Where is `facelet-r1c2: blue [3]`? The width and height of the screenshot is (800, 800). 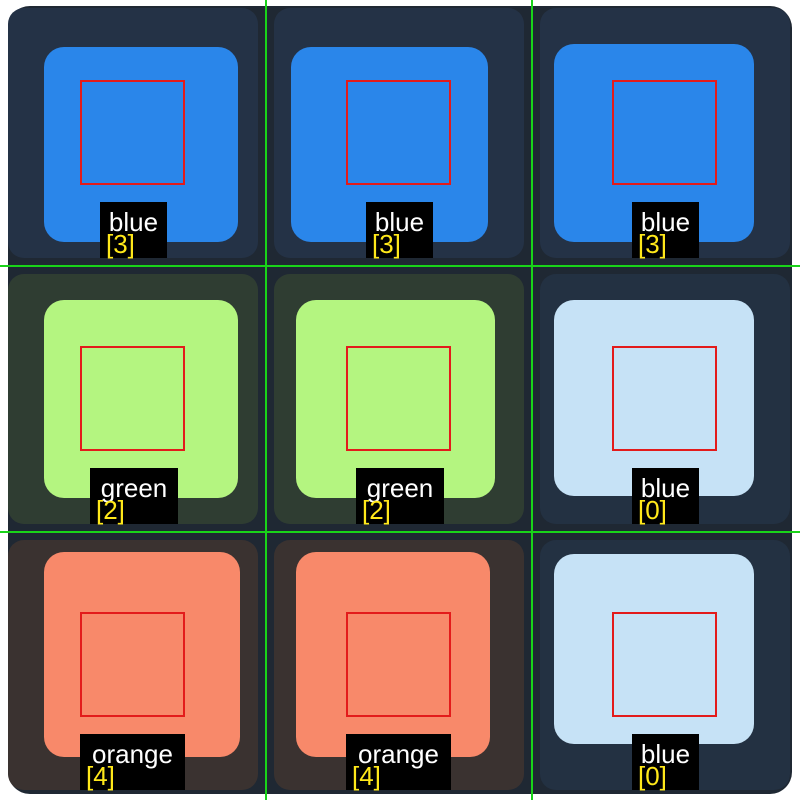
facelet-r1c2: blue [3] is located at coordinates (399, 133).